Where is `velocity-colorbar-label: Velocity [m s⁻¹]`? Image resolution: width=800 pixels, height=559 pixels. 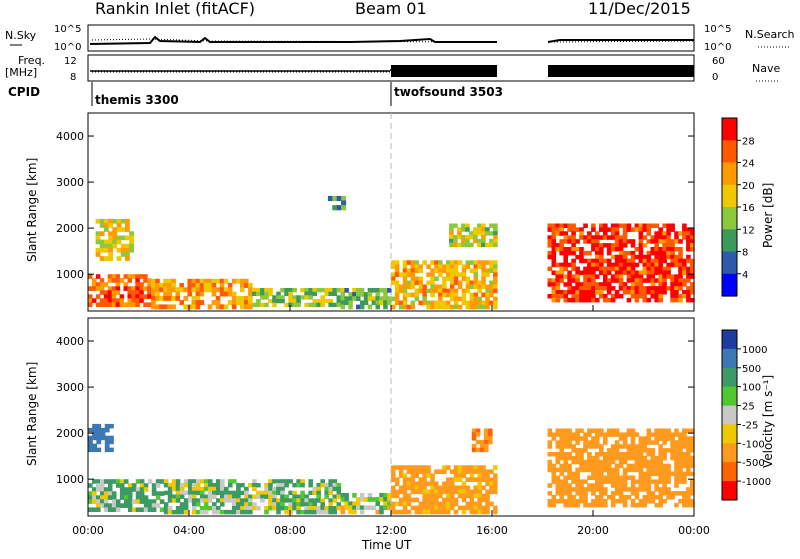
velocity-colorbar-label: Velocity [m s⁻¹] is located at coordinates (768, 421).